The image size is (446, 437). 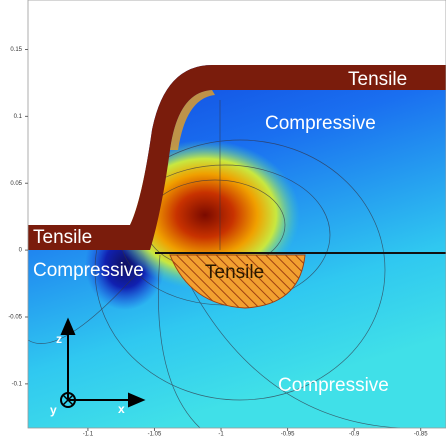 What do you see at coordinates (16, 184) in the screenshot?
I see `y-tick-label: 0.05` at bounding box center [16, 184].